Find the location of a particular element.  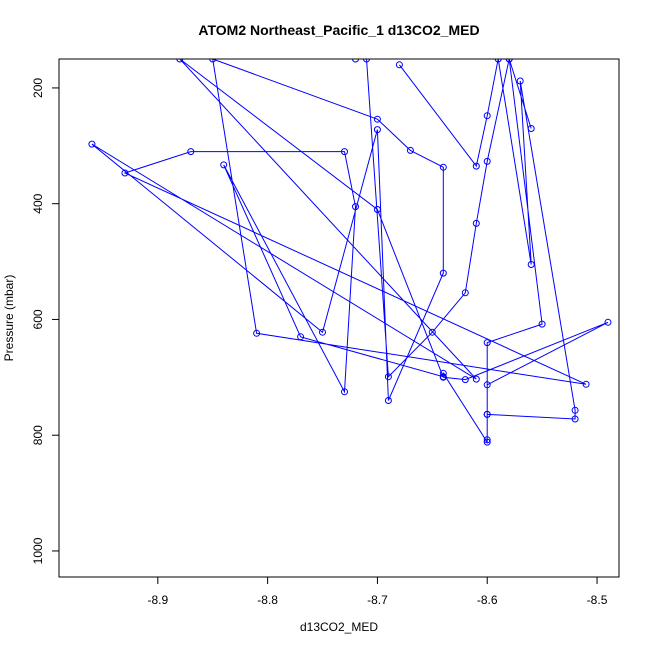

x-tick-label: -8.6 is located at coordinates (487, 600).